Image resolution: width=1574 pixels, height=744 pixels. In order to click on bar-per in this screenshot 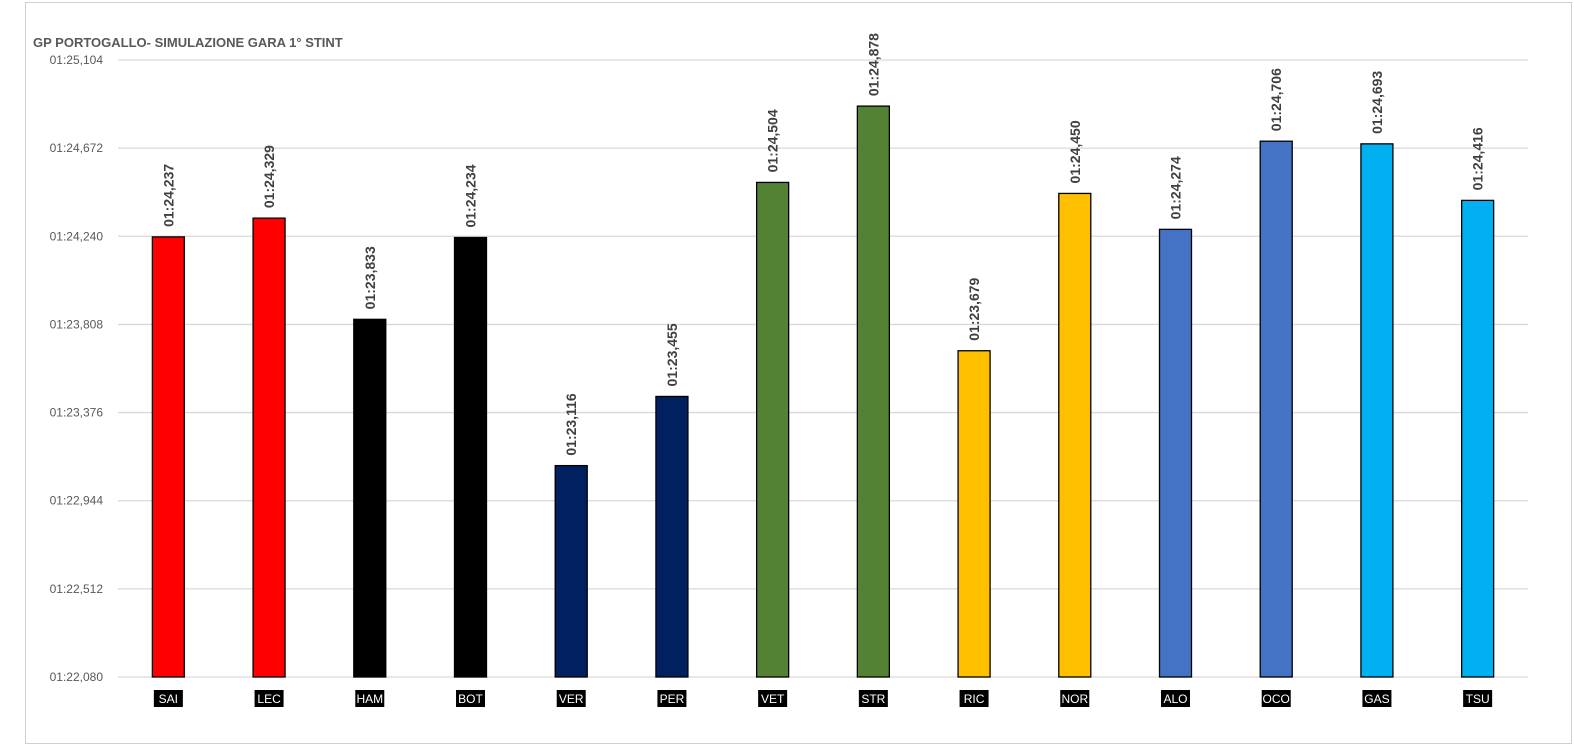, I will do `click(672, 536)`.